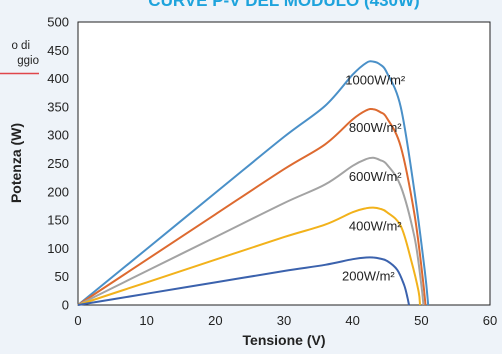 This screenshot has height=354, width=502. Describe the element at coordinates (58, 220) in the screenshot. I see `y-tick-label: 150` at that location.